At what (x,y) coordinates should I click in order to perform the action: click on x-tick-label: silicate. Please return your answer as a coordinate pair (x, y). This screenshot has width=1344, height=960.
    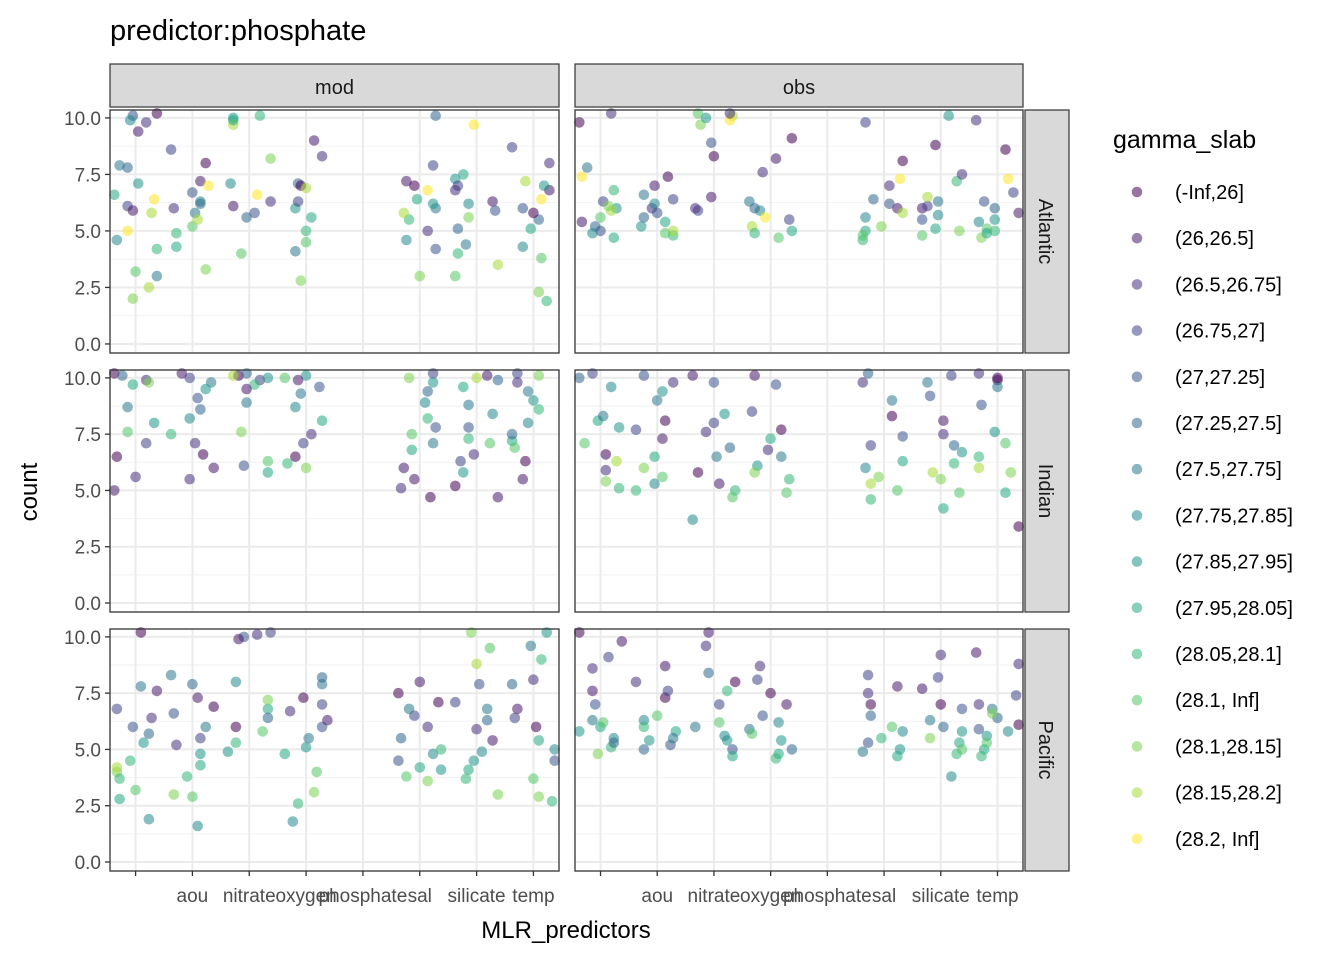
    Looking at the image, I should click on (477, 896).